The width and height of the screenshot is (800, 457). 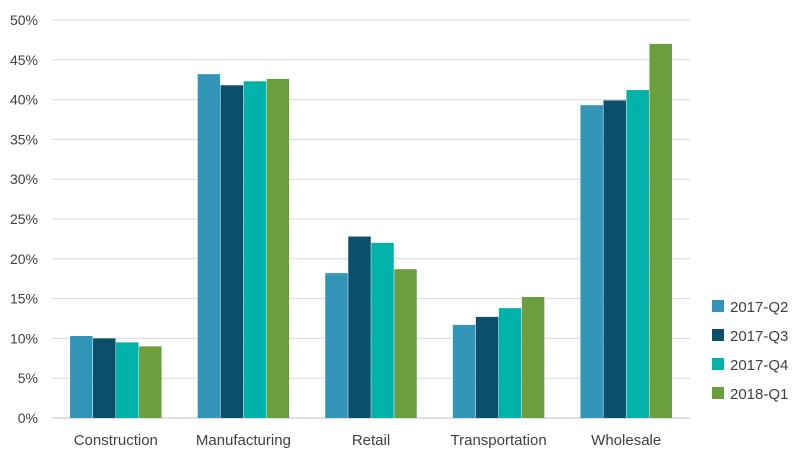 What do you see at coordinates (759, 336) in the screenshot?
I see `legend-label: 2017-Q3` at bounding box center [759, 336].